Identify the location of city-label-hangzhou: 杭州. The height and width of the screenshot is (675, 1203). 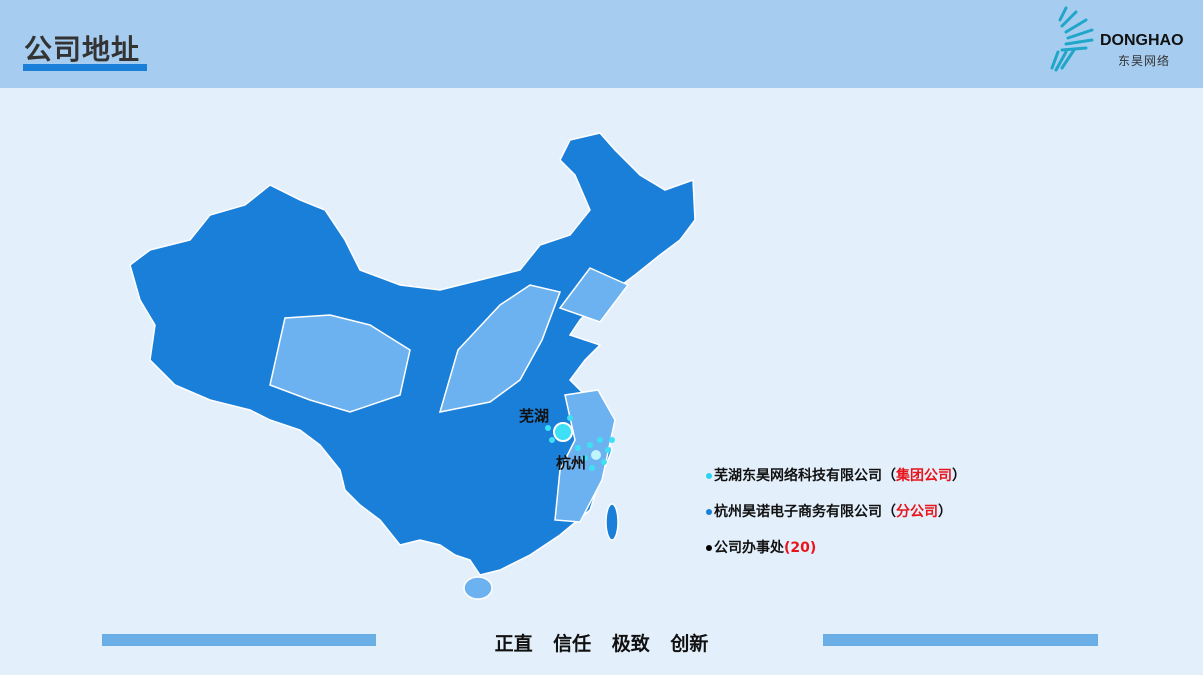
(571, 463).